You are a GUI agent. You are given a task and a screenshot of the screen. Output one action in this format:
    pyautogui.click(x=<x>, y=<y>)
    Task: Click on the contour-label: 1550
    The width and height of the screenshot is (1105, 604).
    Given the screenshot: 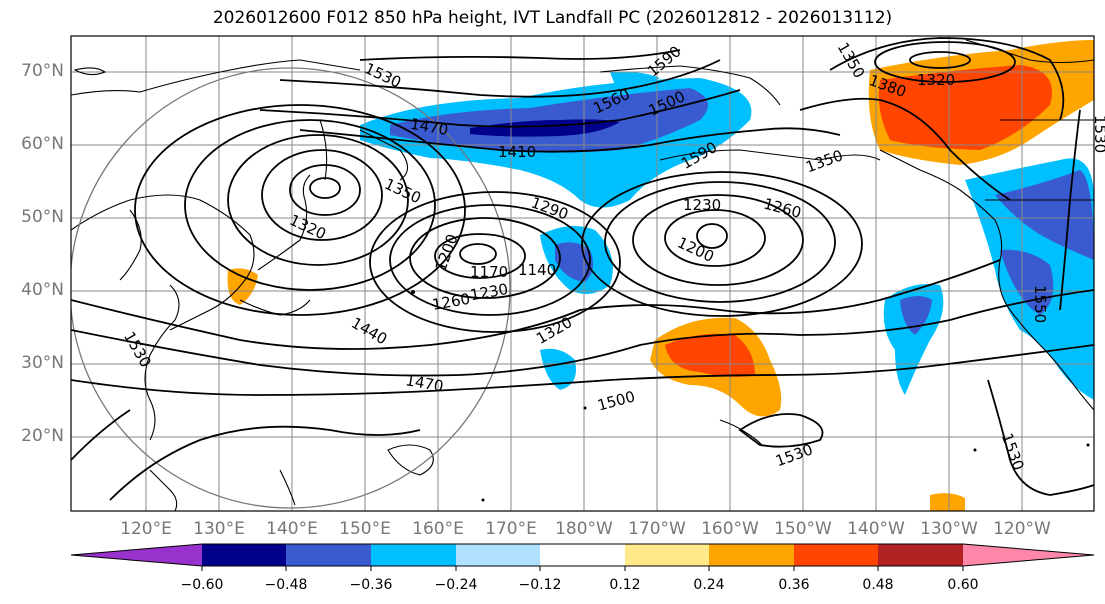 What is the action you would take?
    pyautogui.click(x=1040, y=304)
    